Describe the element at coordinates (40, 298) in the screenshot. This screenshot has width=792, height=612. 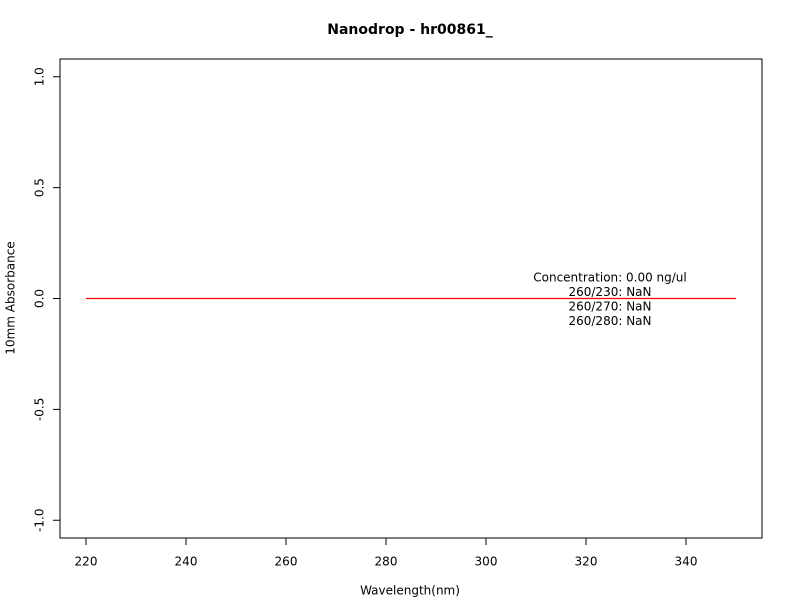
I see `y-tick-label: 0.0` at that location.